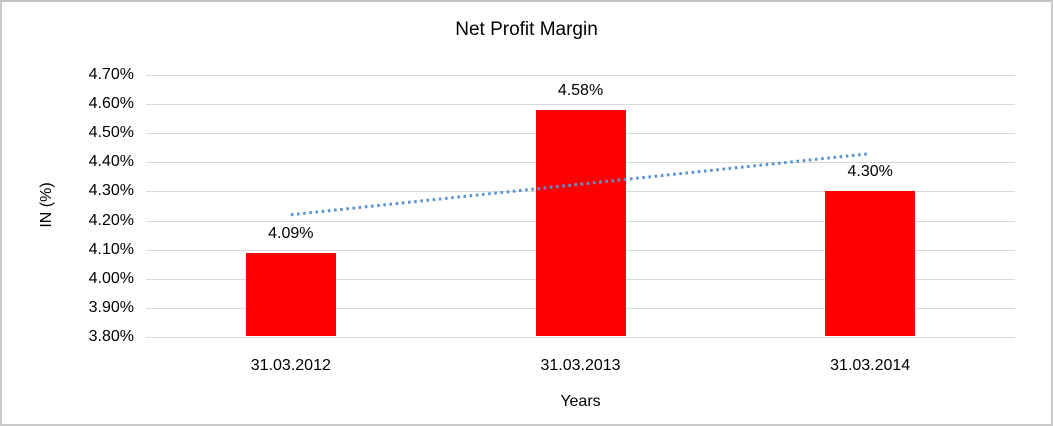  What do you see at coordinates (870, 263) in the screenshot?
I see `bar-31.03.2014` at bounding box center [870, 263].